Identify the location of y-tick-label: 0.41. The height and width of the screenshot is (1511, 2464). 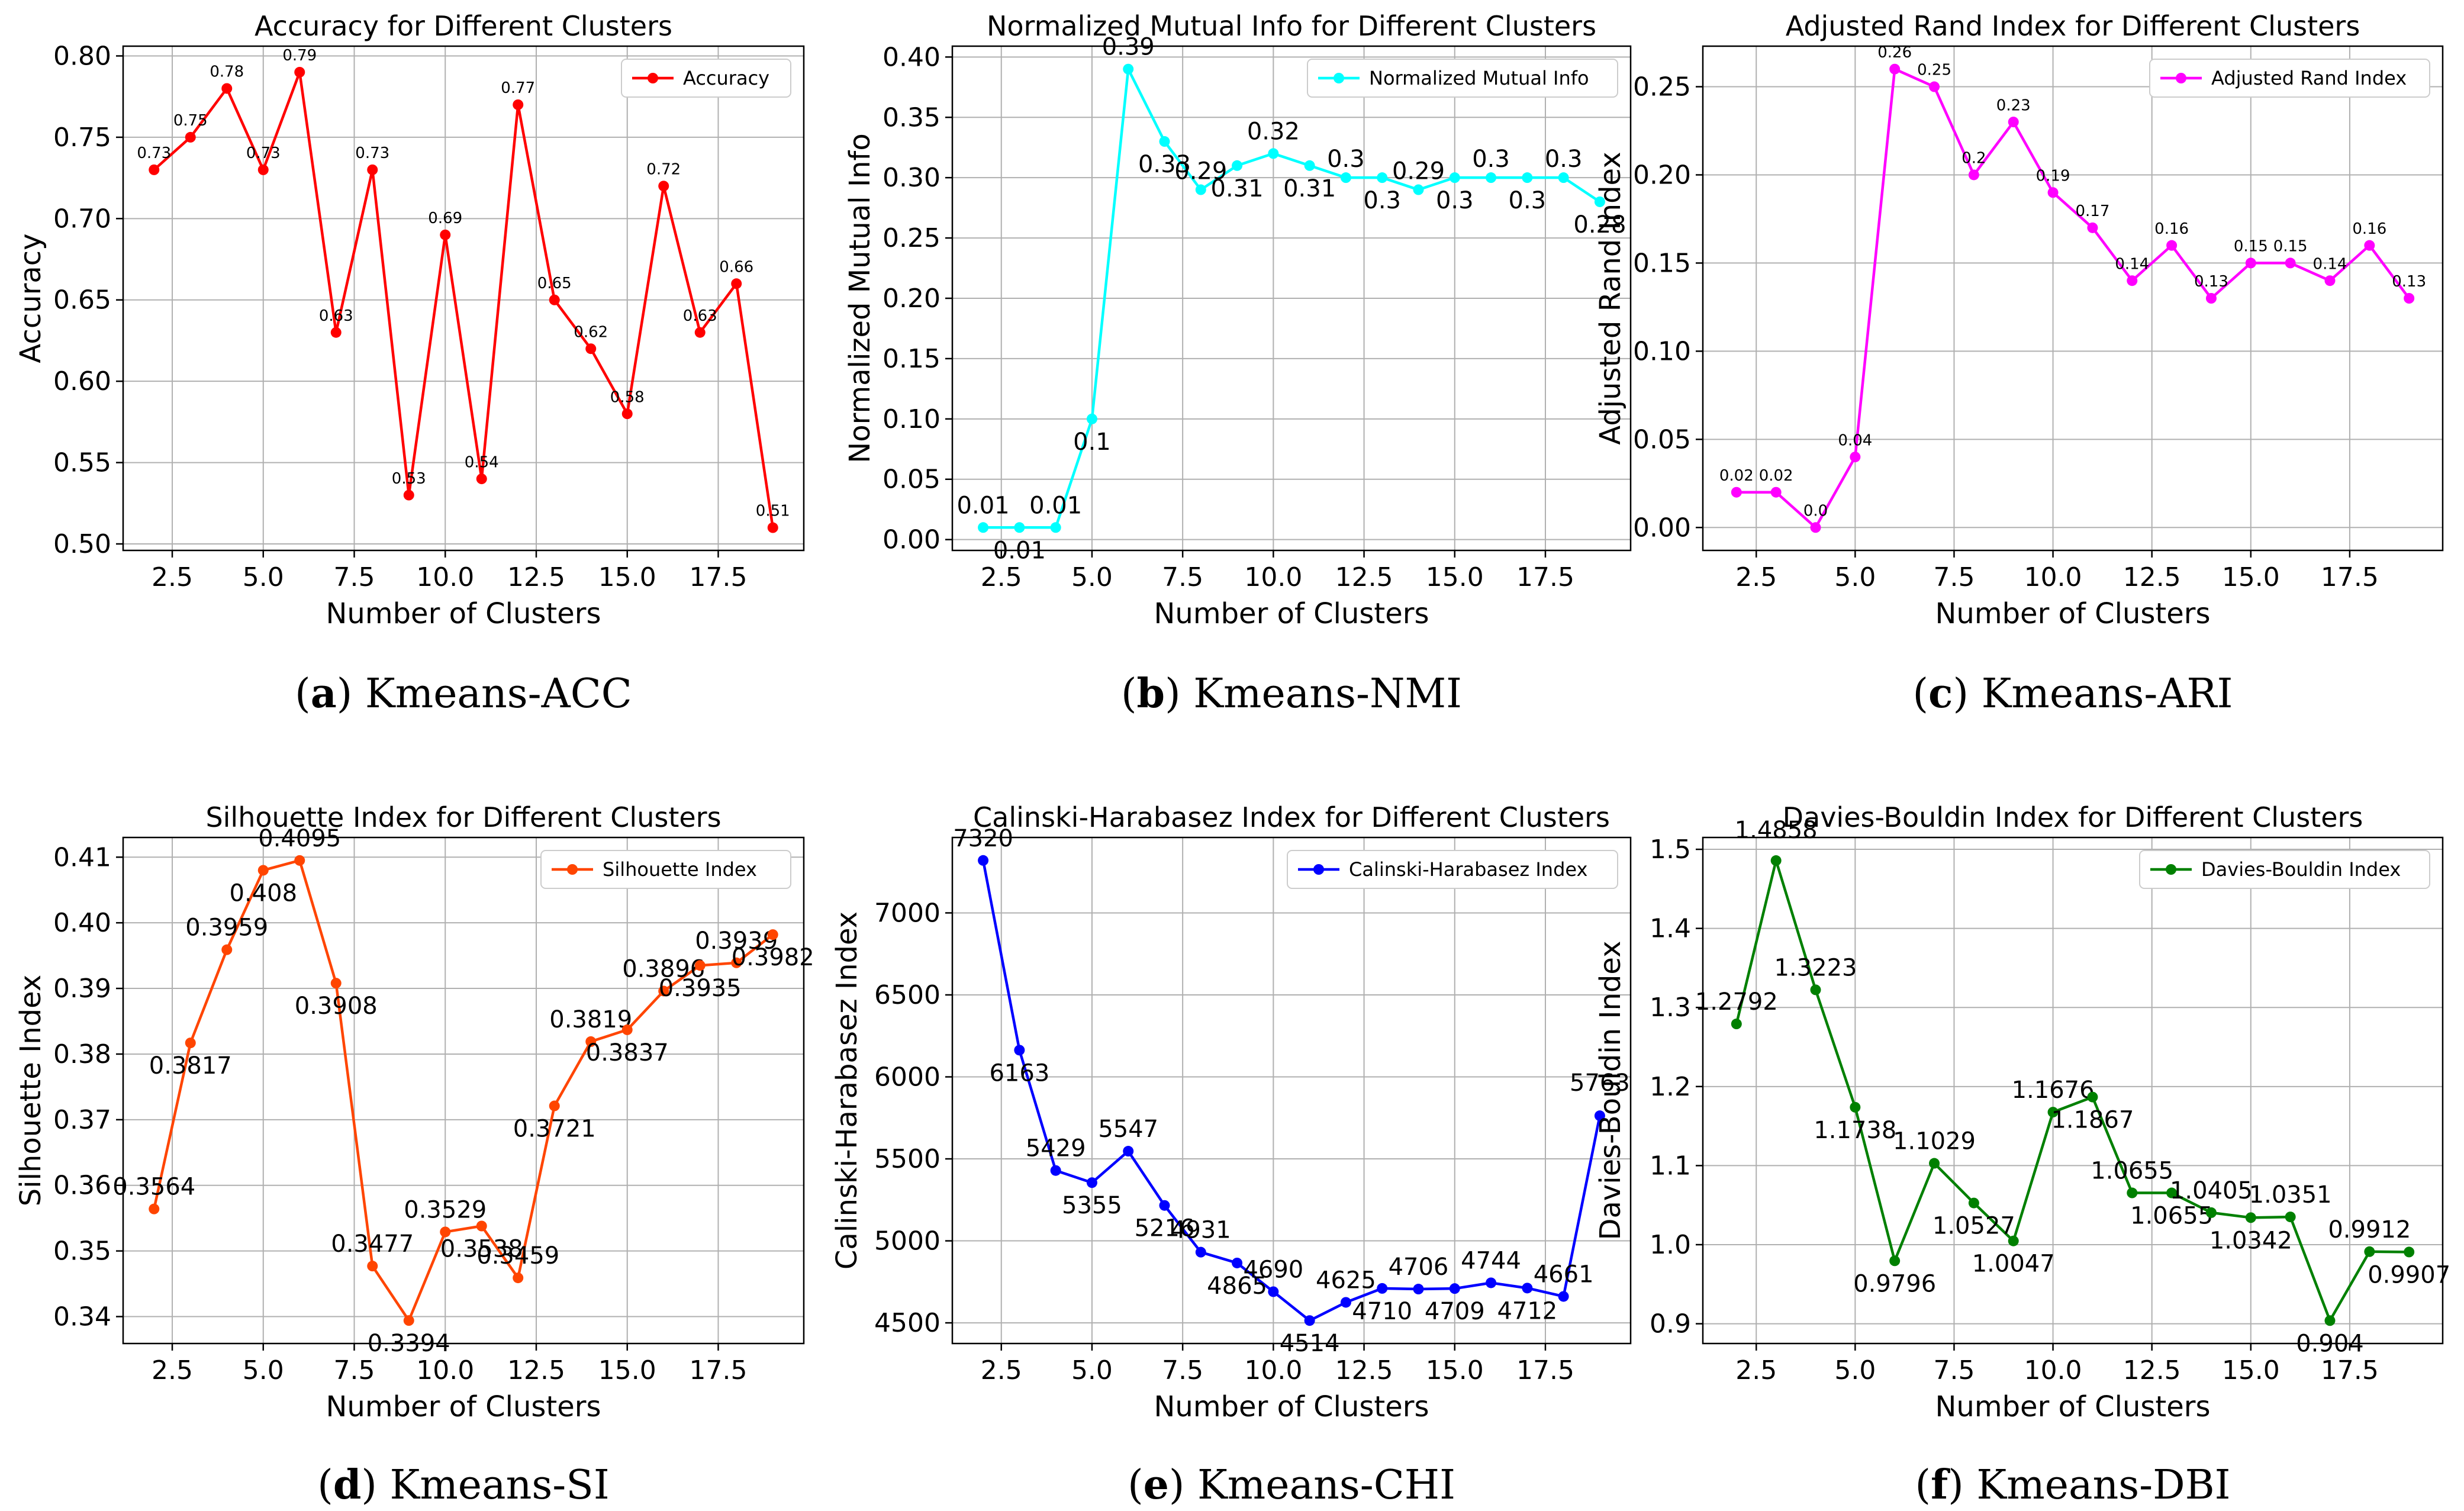
(82, 857).